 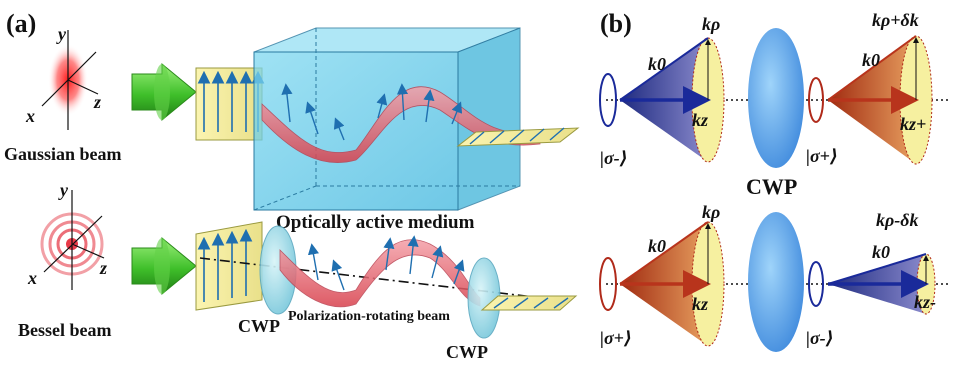 What do you see at coordinates (657, 246) in the screenshot?
I see `bl-k0: k0` at bounding box center [657, 246].